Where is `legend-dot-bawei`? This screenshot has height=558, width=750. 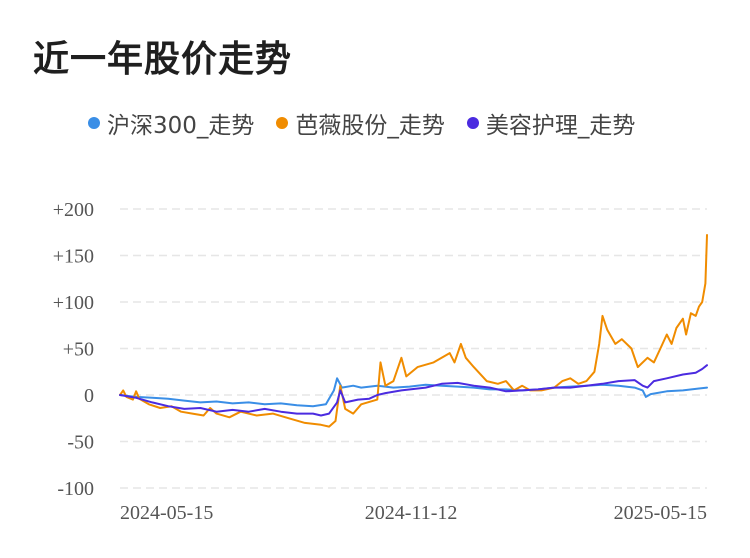 legend-dot-bawei is located at coordinates (282, 123).